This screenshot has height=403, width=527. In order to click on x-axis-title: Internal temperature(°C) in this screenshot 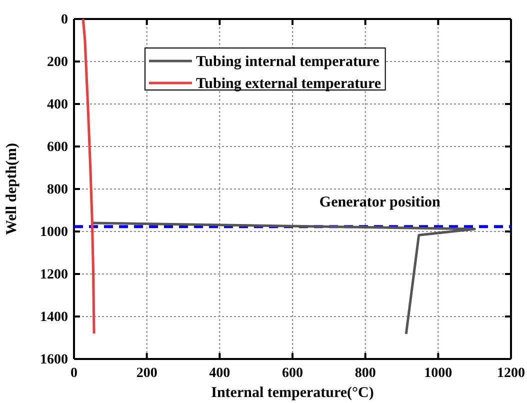, I will do `click(292, 393)`.